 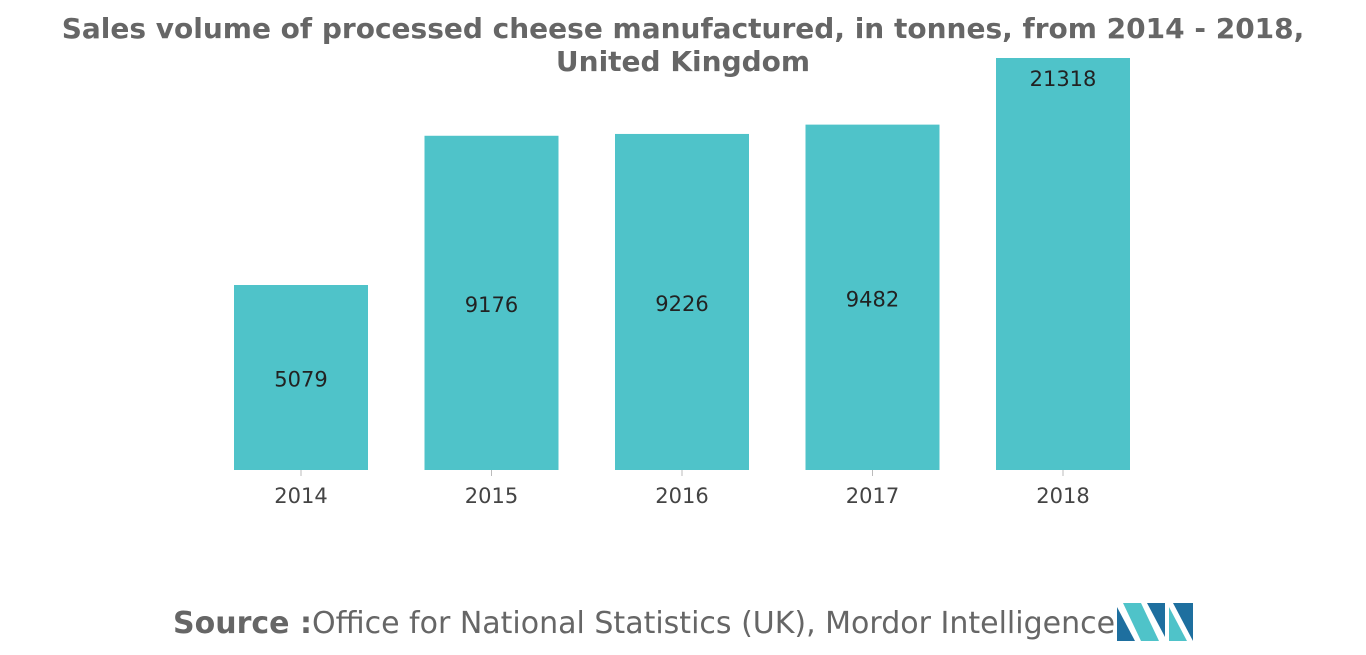 I want to click on data-label-2015: 9176, so click(x=491, y=305).